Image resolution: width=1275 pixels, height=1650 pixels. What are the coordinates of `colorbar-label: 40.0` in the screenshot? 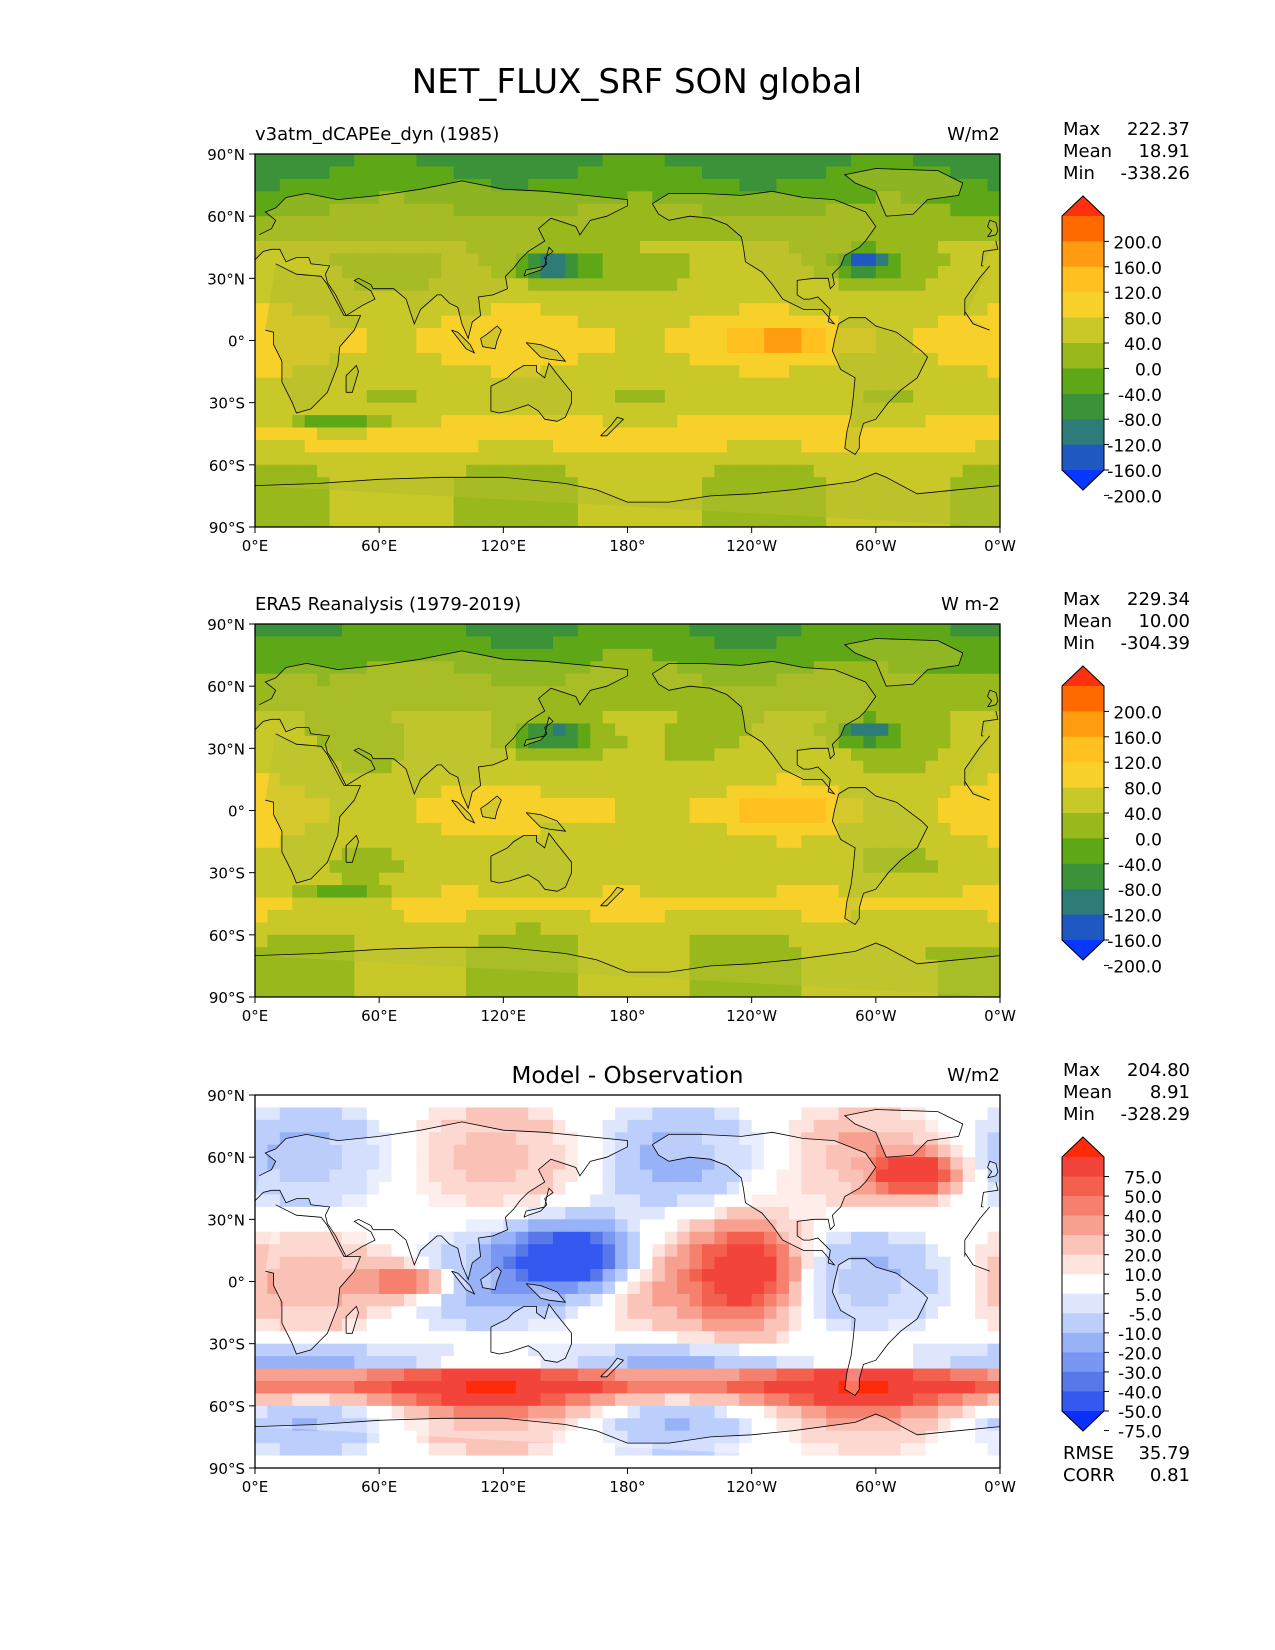 It's located at (1143, 345).